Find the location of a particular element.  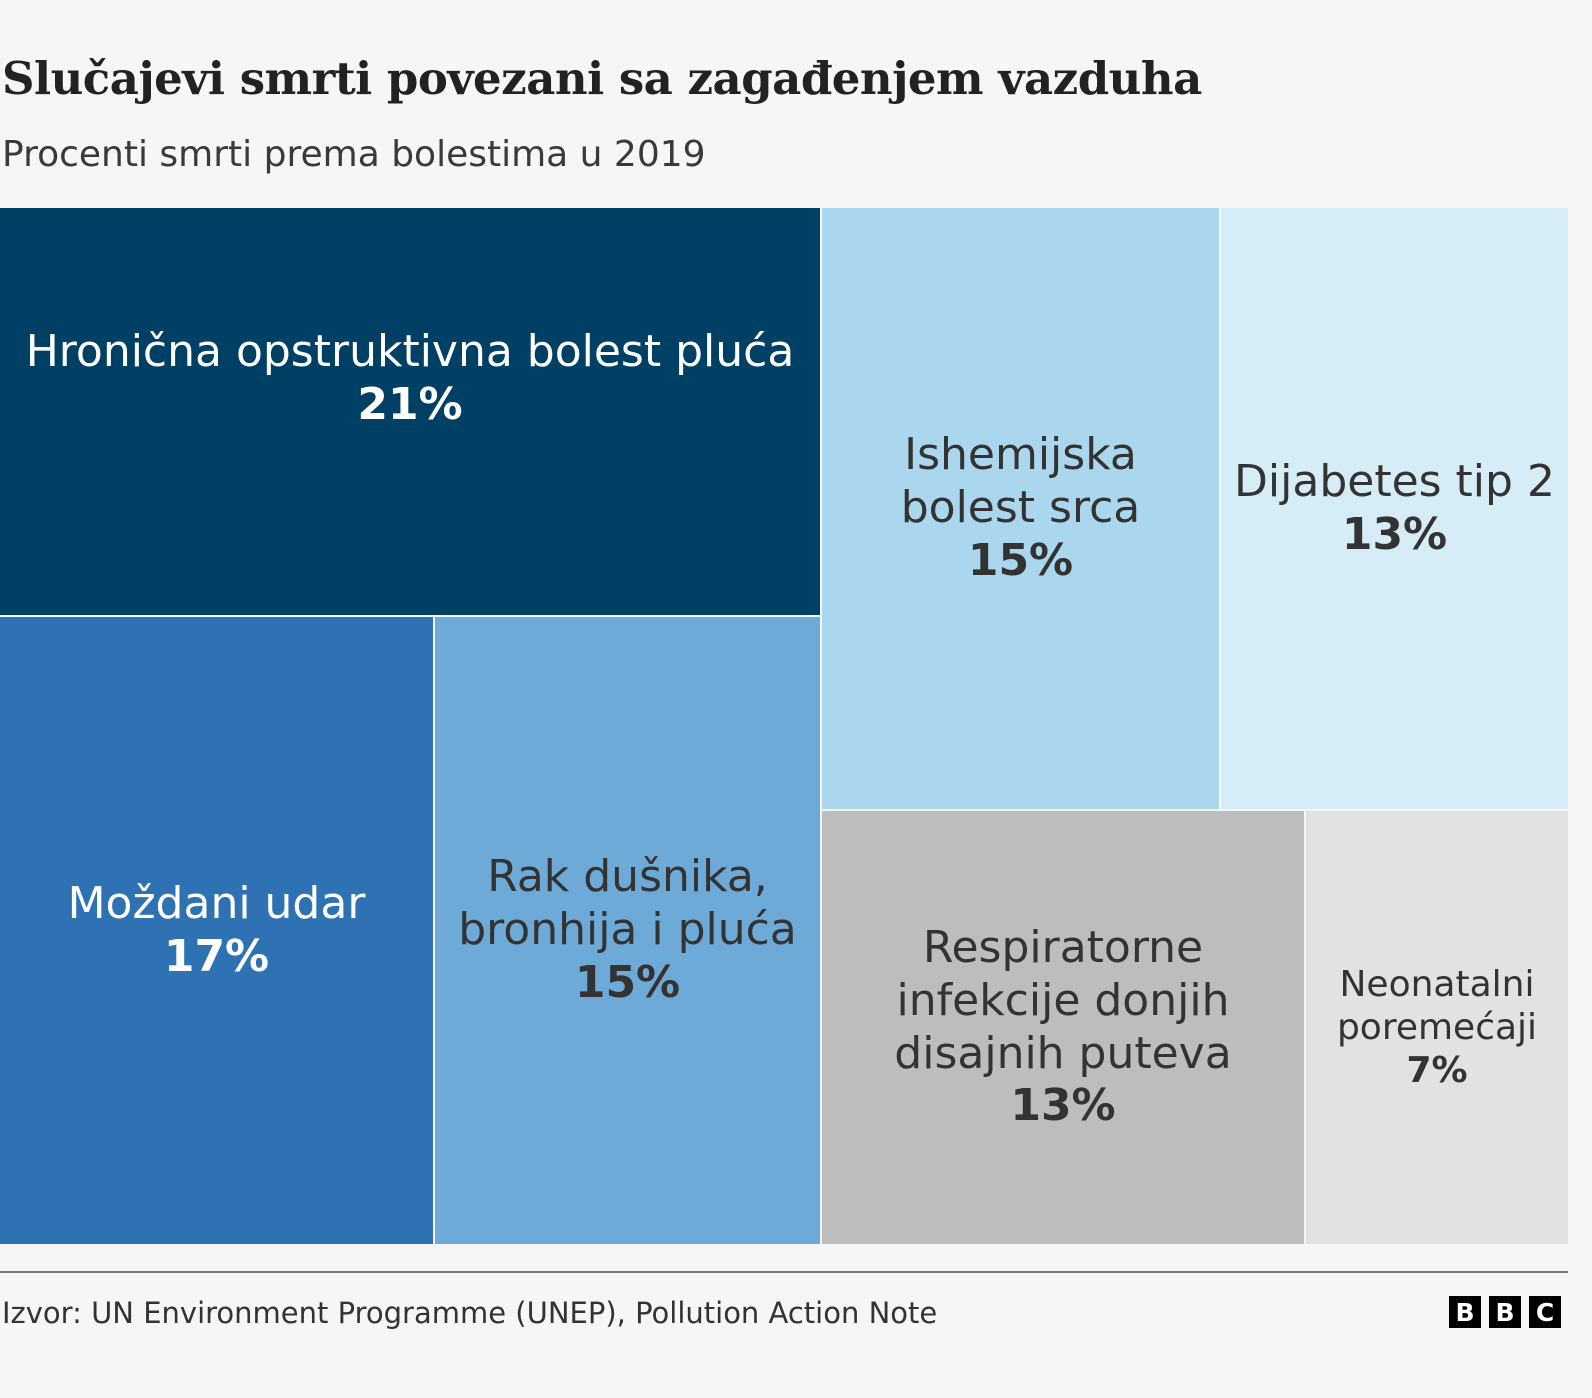

treemap-cell: Moždani udar 17% is located at coordinates (216, 930).